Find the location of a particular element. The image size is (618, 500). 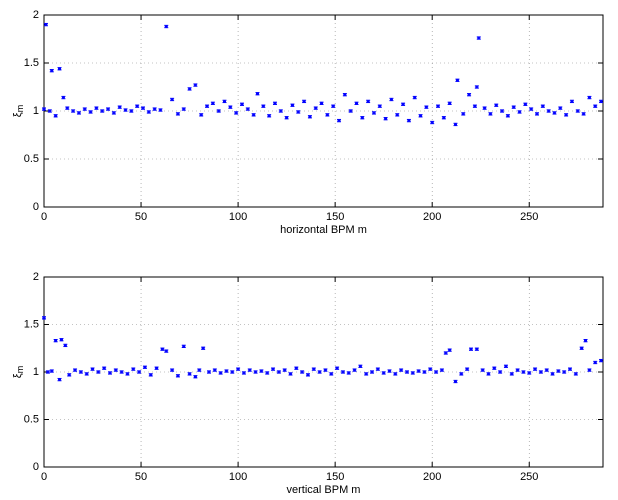

x-axis-label: horizontal BPM m is located at coordinates (323, 230).